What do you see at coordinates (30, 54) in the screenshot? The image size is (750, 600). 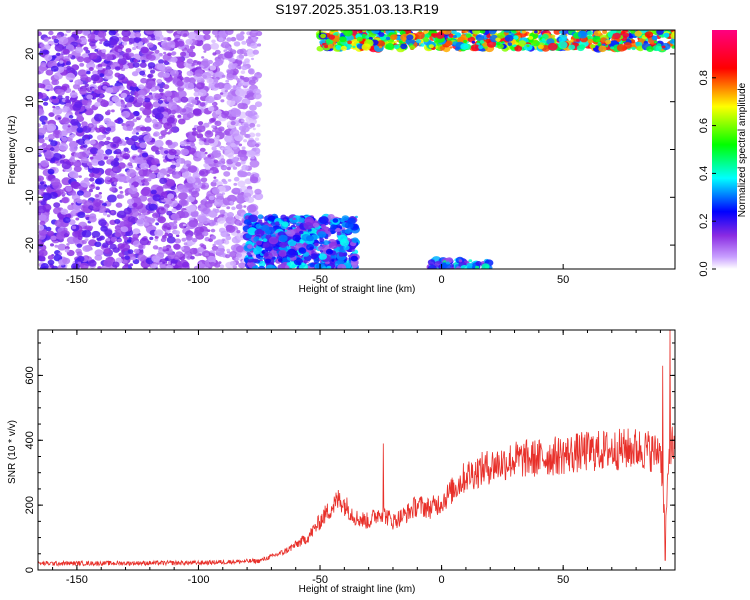 I see `y-tick-label: 20` at bounding box center [30, 54].